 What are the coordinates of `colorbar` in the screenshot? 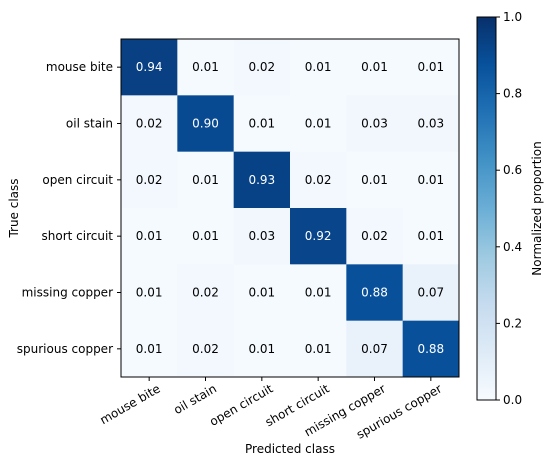 It's located at (486, 208).